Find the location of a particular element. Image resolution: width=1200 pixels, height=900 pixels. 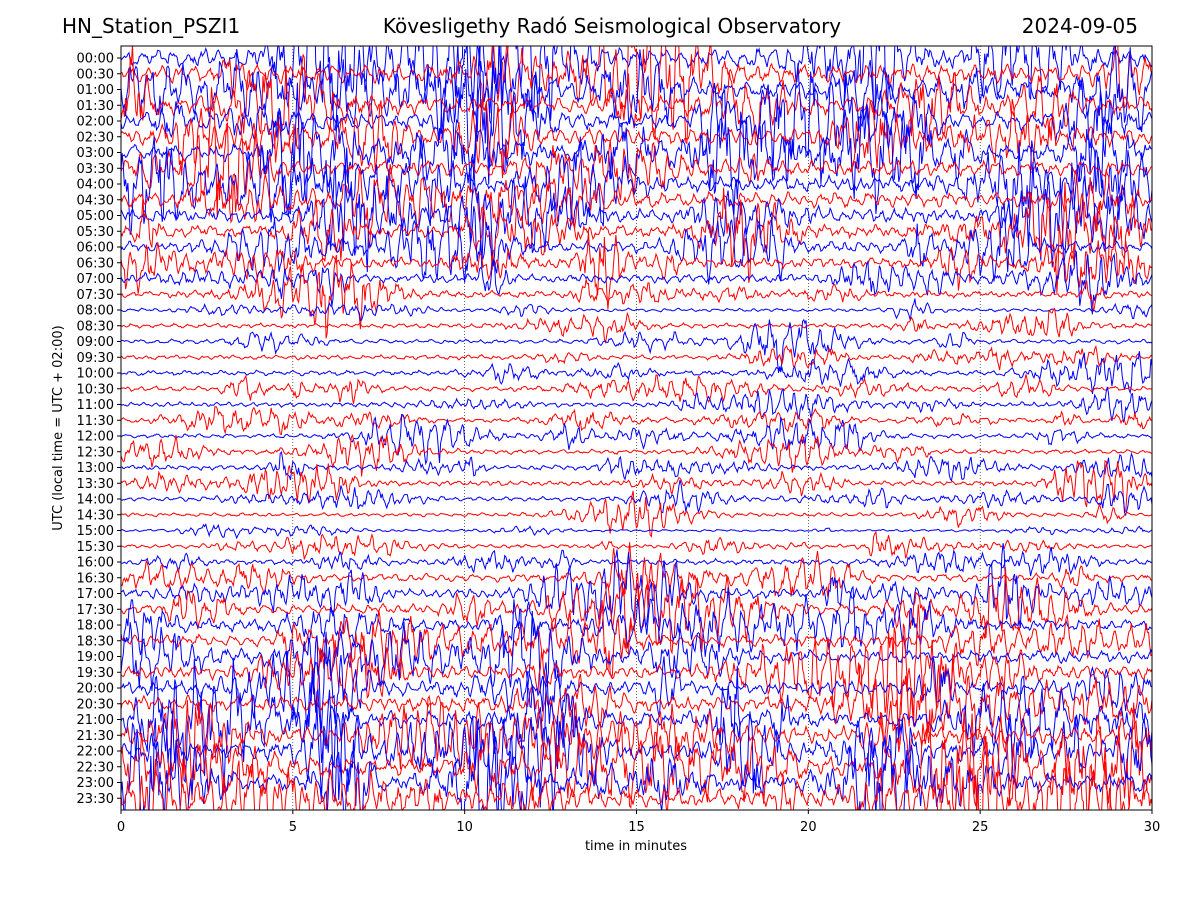

y-tick-label: 16:30 is located at coordinates (95, 578).